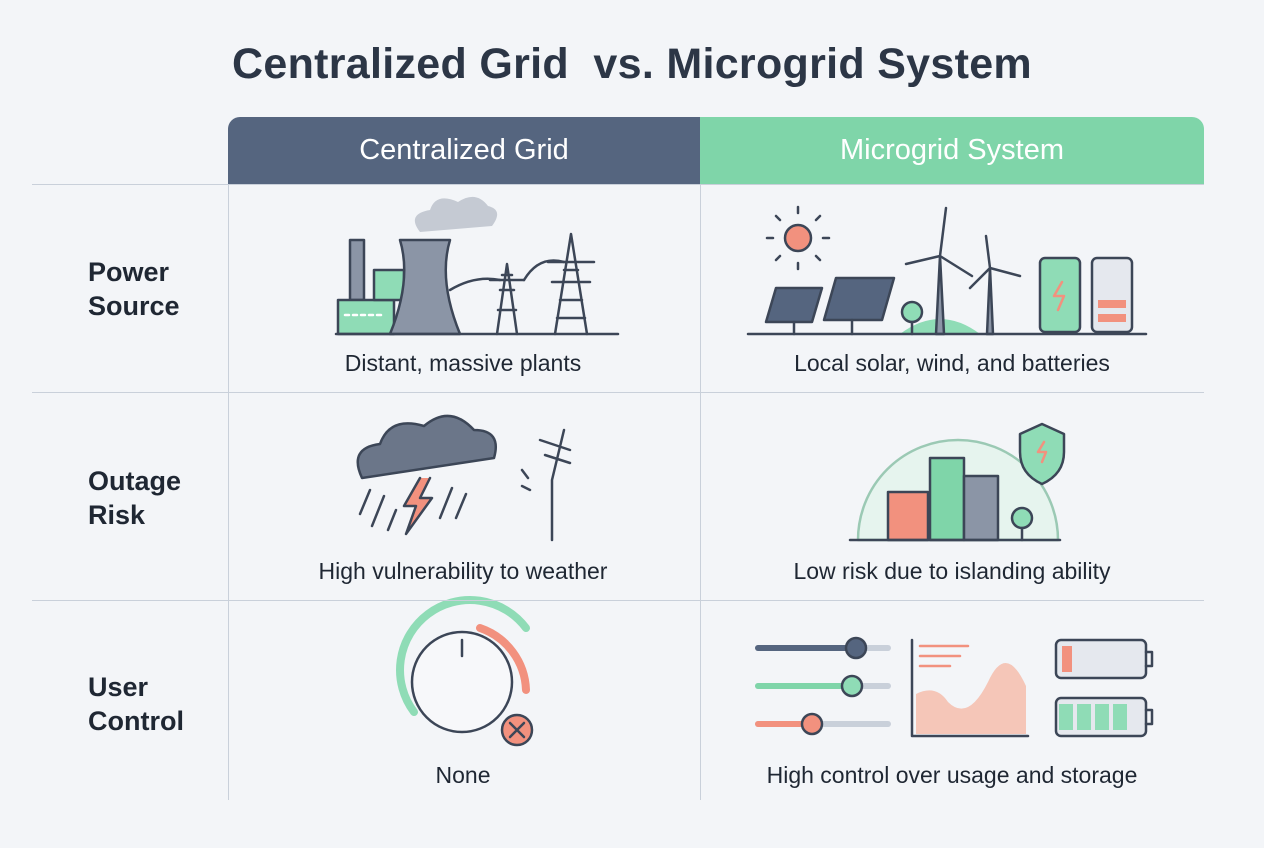 This screenshot has height=848, width=1264. I want to click on renewables-icon, so click(947, 270).